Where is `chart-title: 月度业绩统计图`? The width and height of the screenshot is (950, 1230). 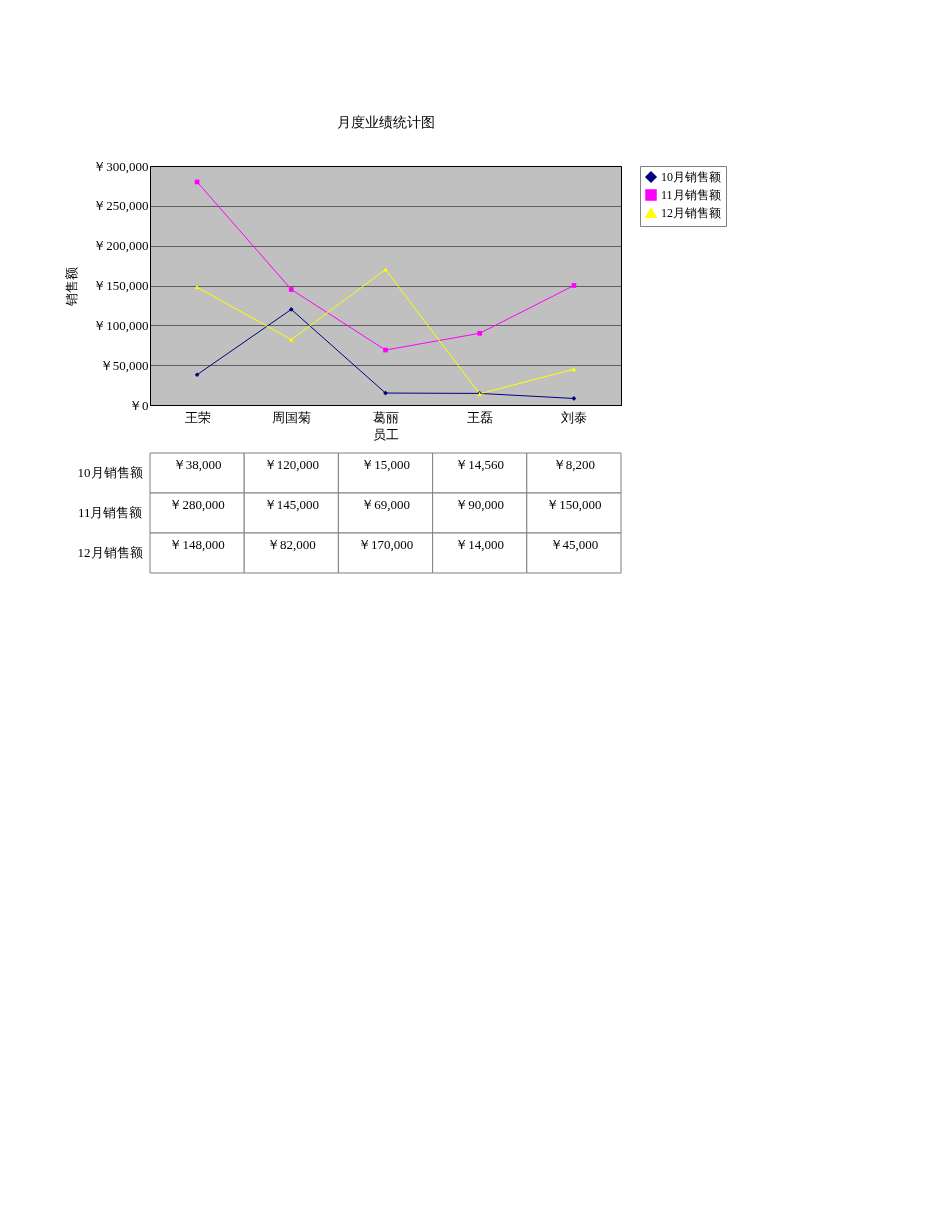 chart-title: 月度业绩统计图 is located at coordinates (385, 122).